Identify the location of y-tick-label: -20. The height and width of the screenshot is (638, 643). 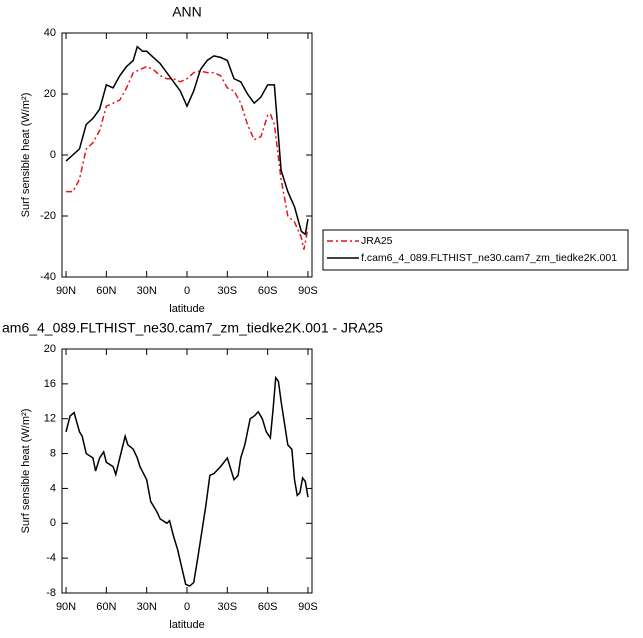
(48, 216).